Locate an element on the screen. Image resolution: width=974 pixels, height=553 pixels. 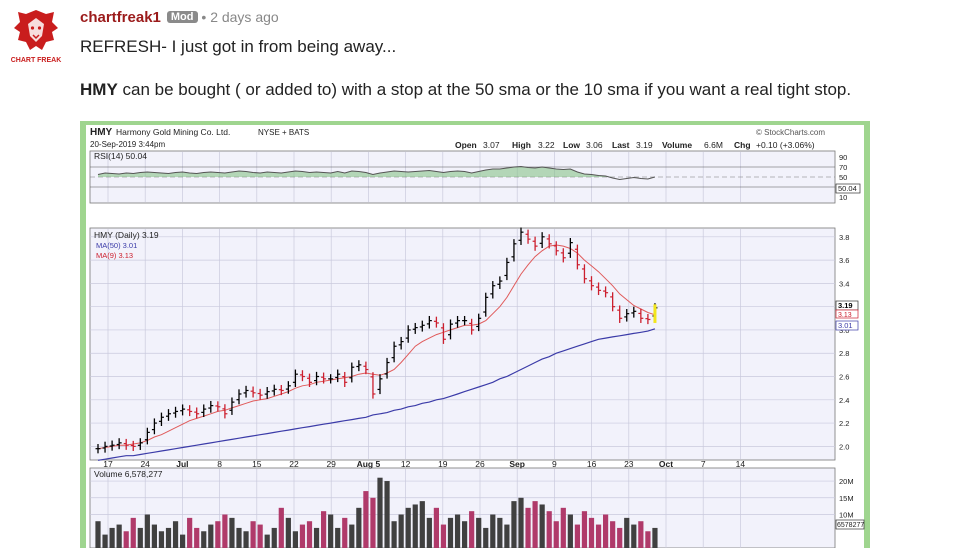
x-tick-label: 19 is located at coordinates (443, 464).